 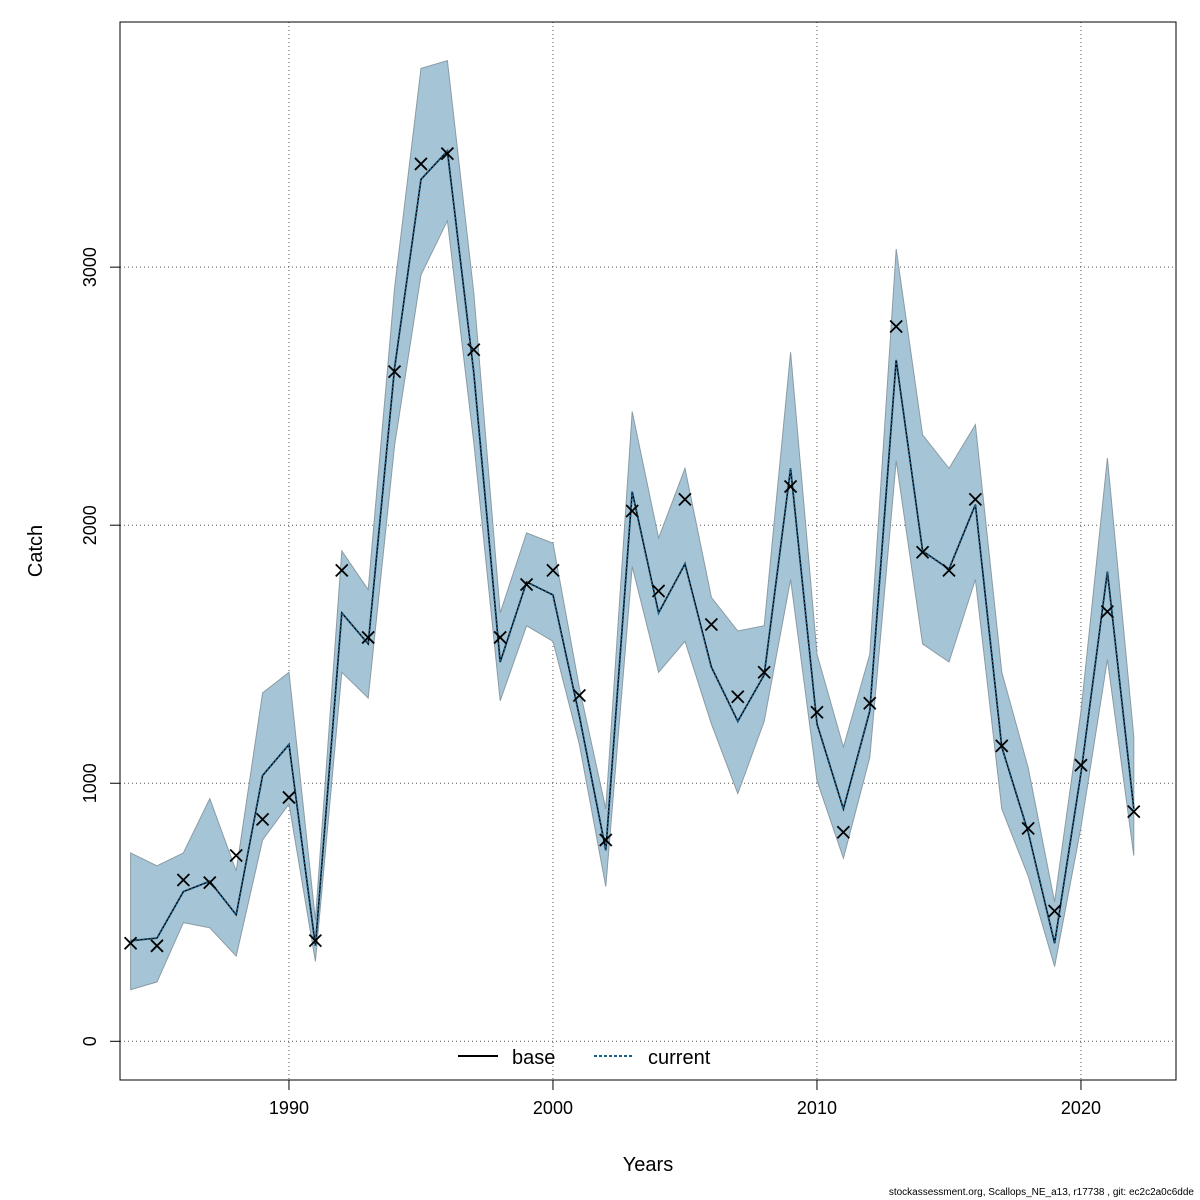 What do you see at coordinates (447, 153) in the screenshot?
I see `marker-observed-1996` at bounding box center [447, 153].